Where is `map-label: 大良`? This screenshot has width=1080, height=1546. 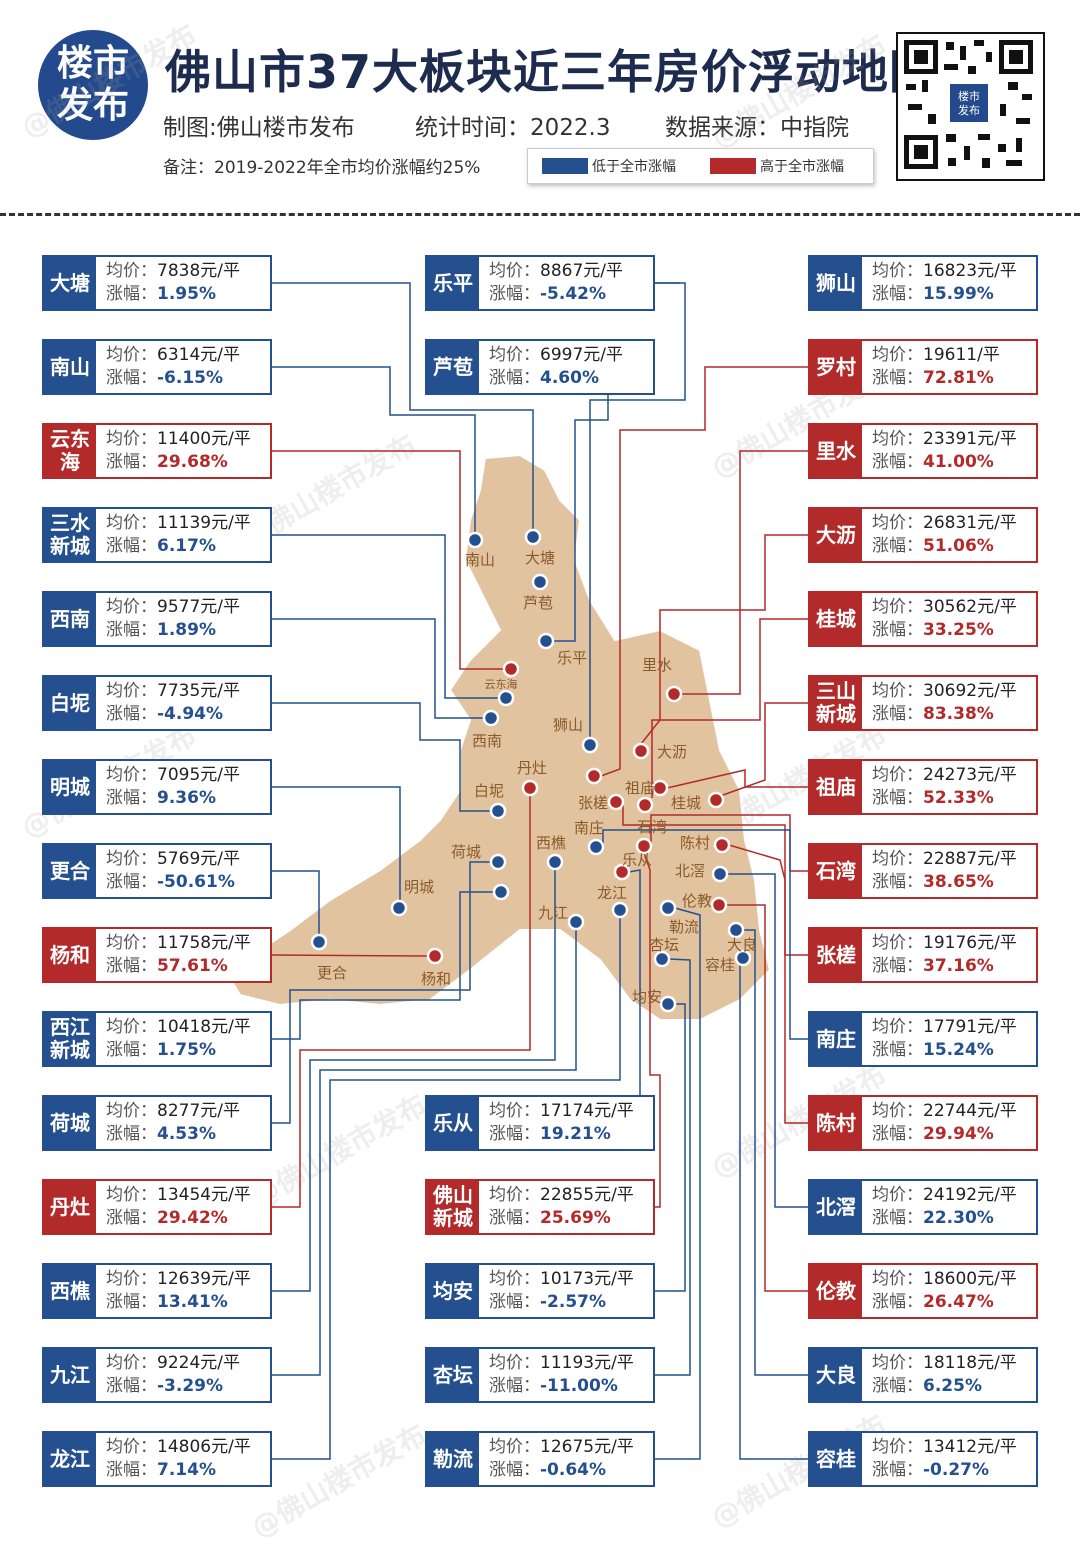
map-label: 大良 is located at coordinates (742, 945).